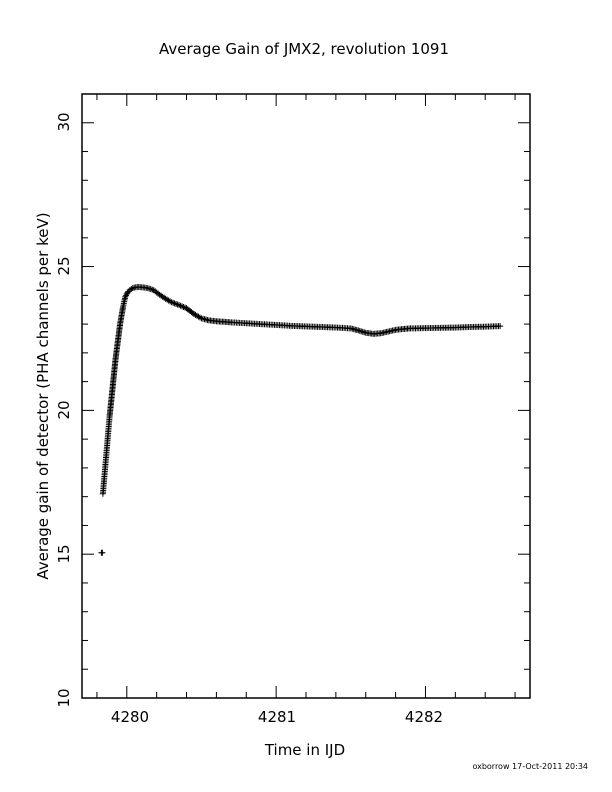  I want to click on x-tick-label-4281: 4281, so click(277, 717).